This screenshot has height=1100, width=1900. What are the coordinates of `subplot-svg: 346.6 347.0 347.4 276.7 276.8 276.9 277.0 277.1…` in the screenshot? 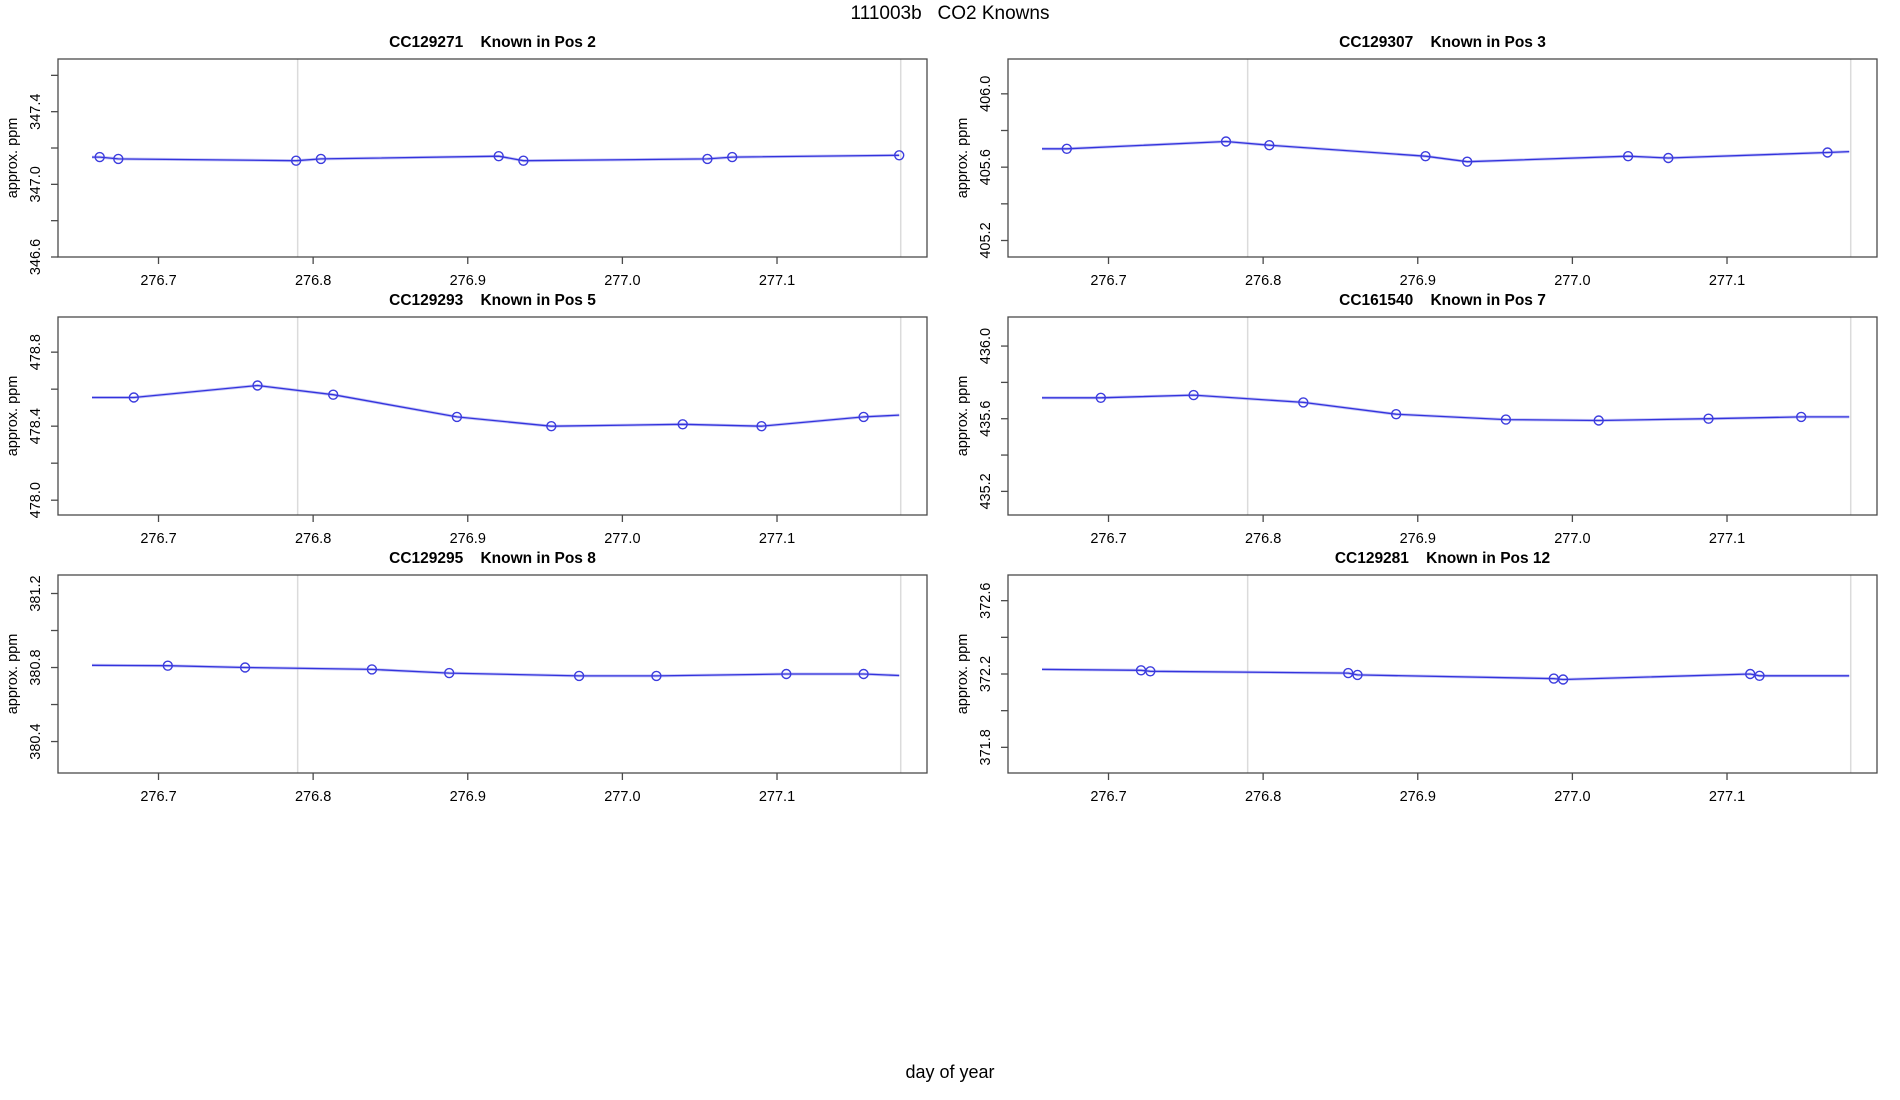 It's located at (466, 161).